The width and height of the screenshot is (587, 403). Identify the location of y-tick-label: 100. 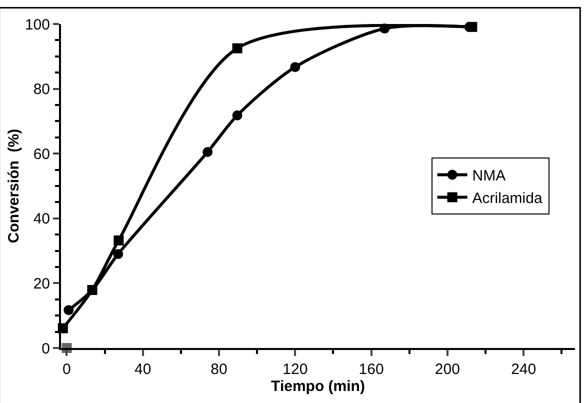
(37, 25).